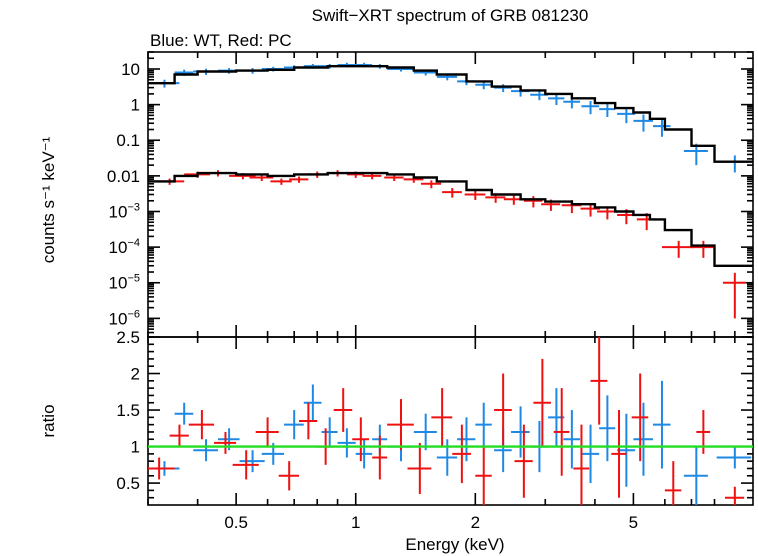  I want to click on y-tick-label: 10⁻³, so click(124, 211).